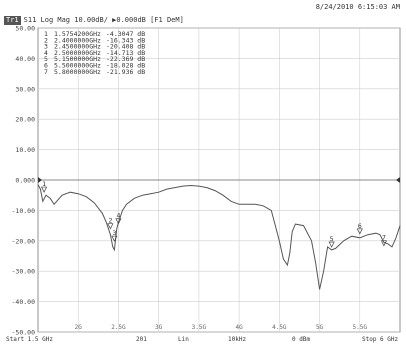 The image size is (406, 344). What do you see at coordinates (380, 339) in the screenshot?
I see `stop-frequency: Stop 6 GHz` at bounding box center [380, 339].